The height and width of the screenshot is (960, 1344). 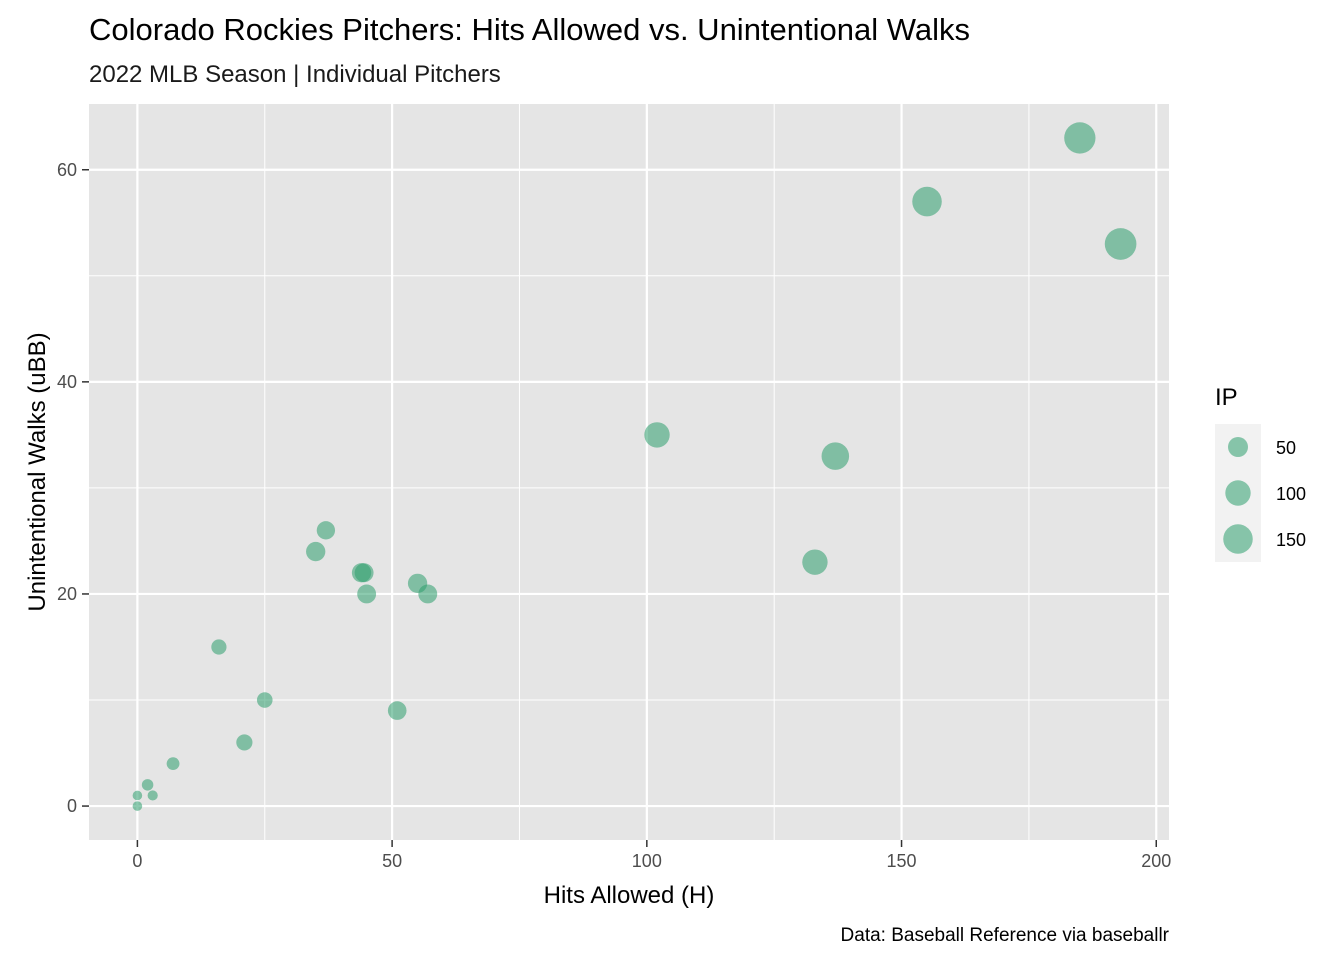 I want to click on y-tick-label: 0, so click(x=72, y=806).